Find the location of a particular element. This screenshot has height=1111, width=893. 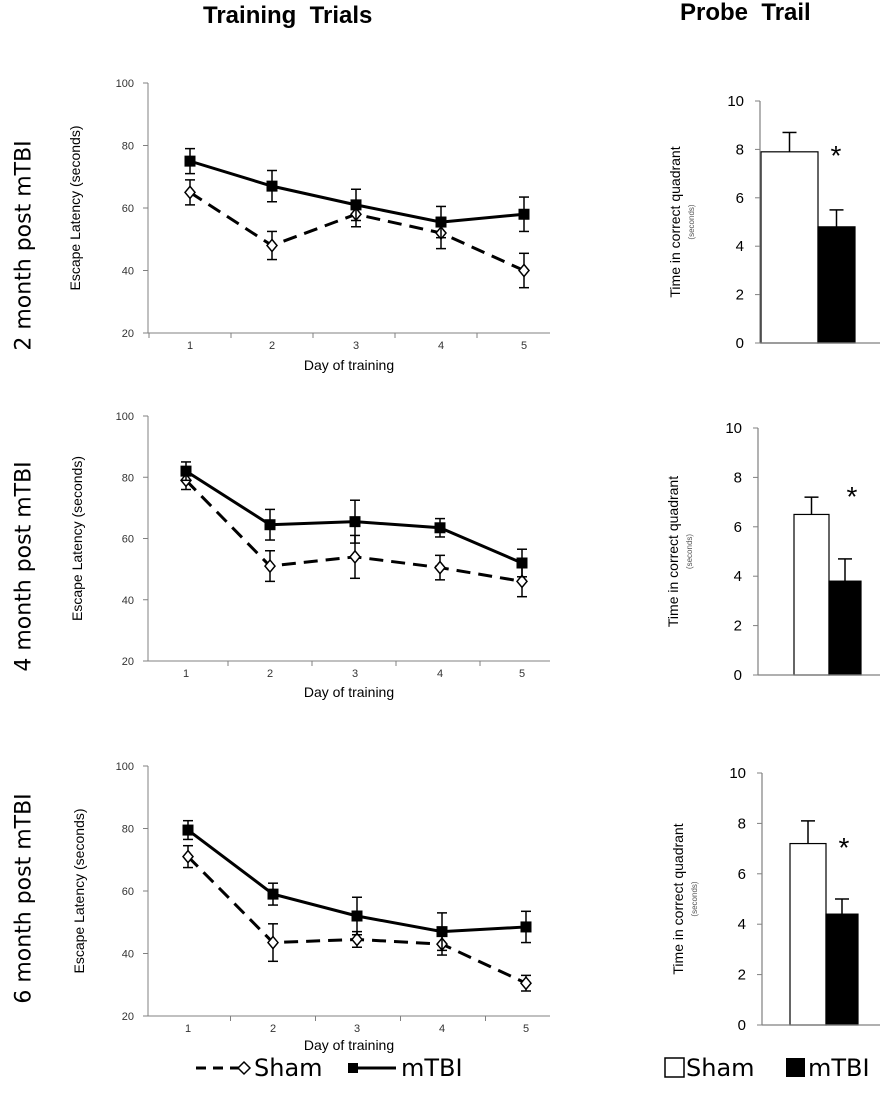

x-tick-label: 3 is located at coordinates (356, 346).